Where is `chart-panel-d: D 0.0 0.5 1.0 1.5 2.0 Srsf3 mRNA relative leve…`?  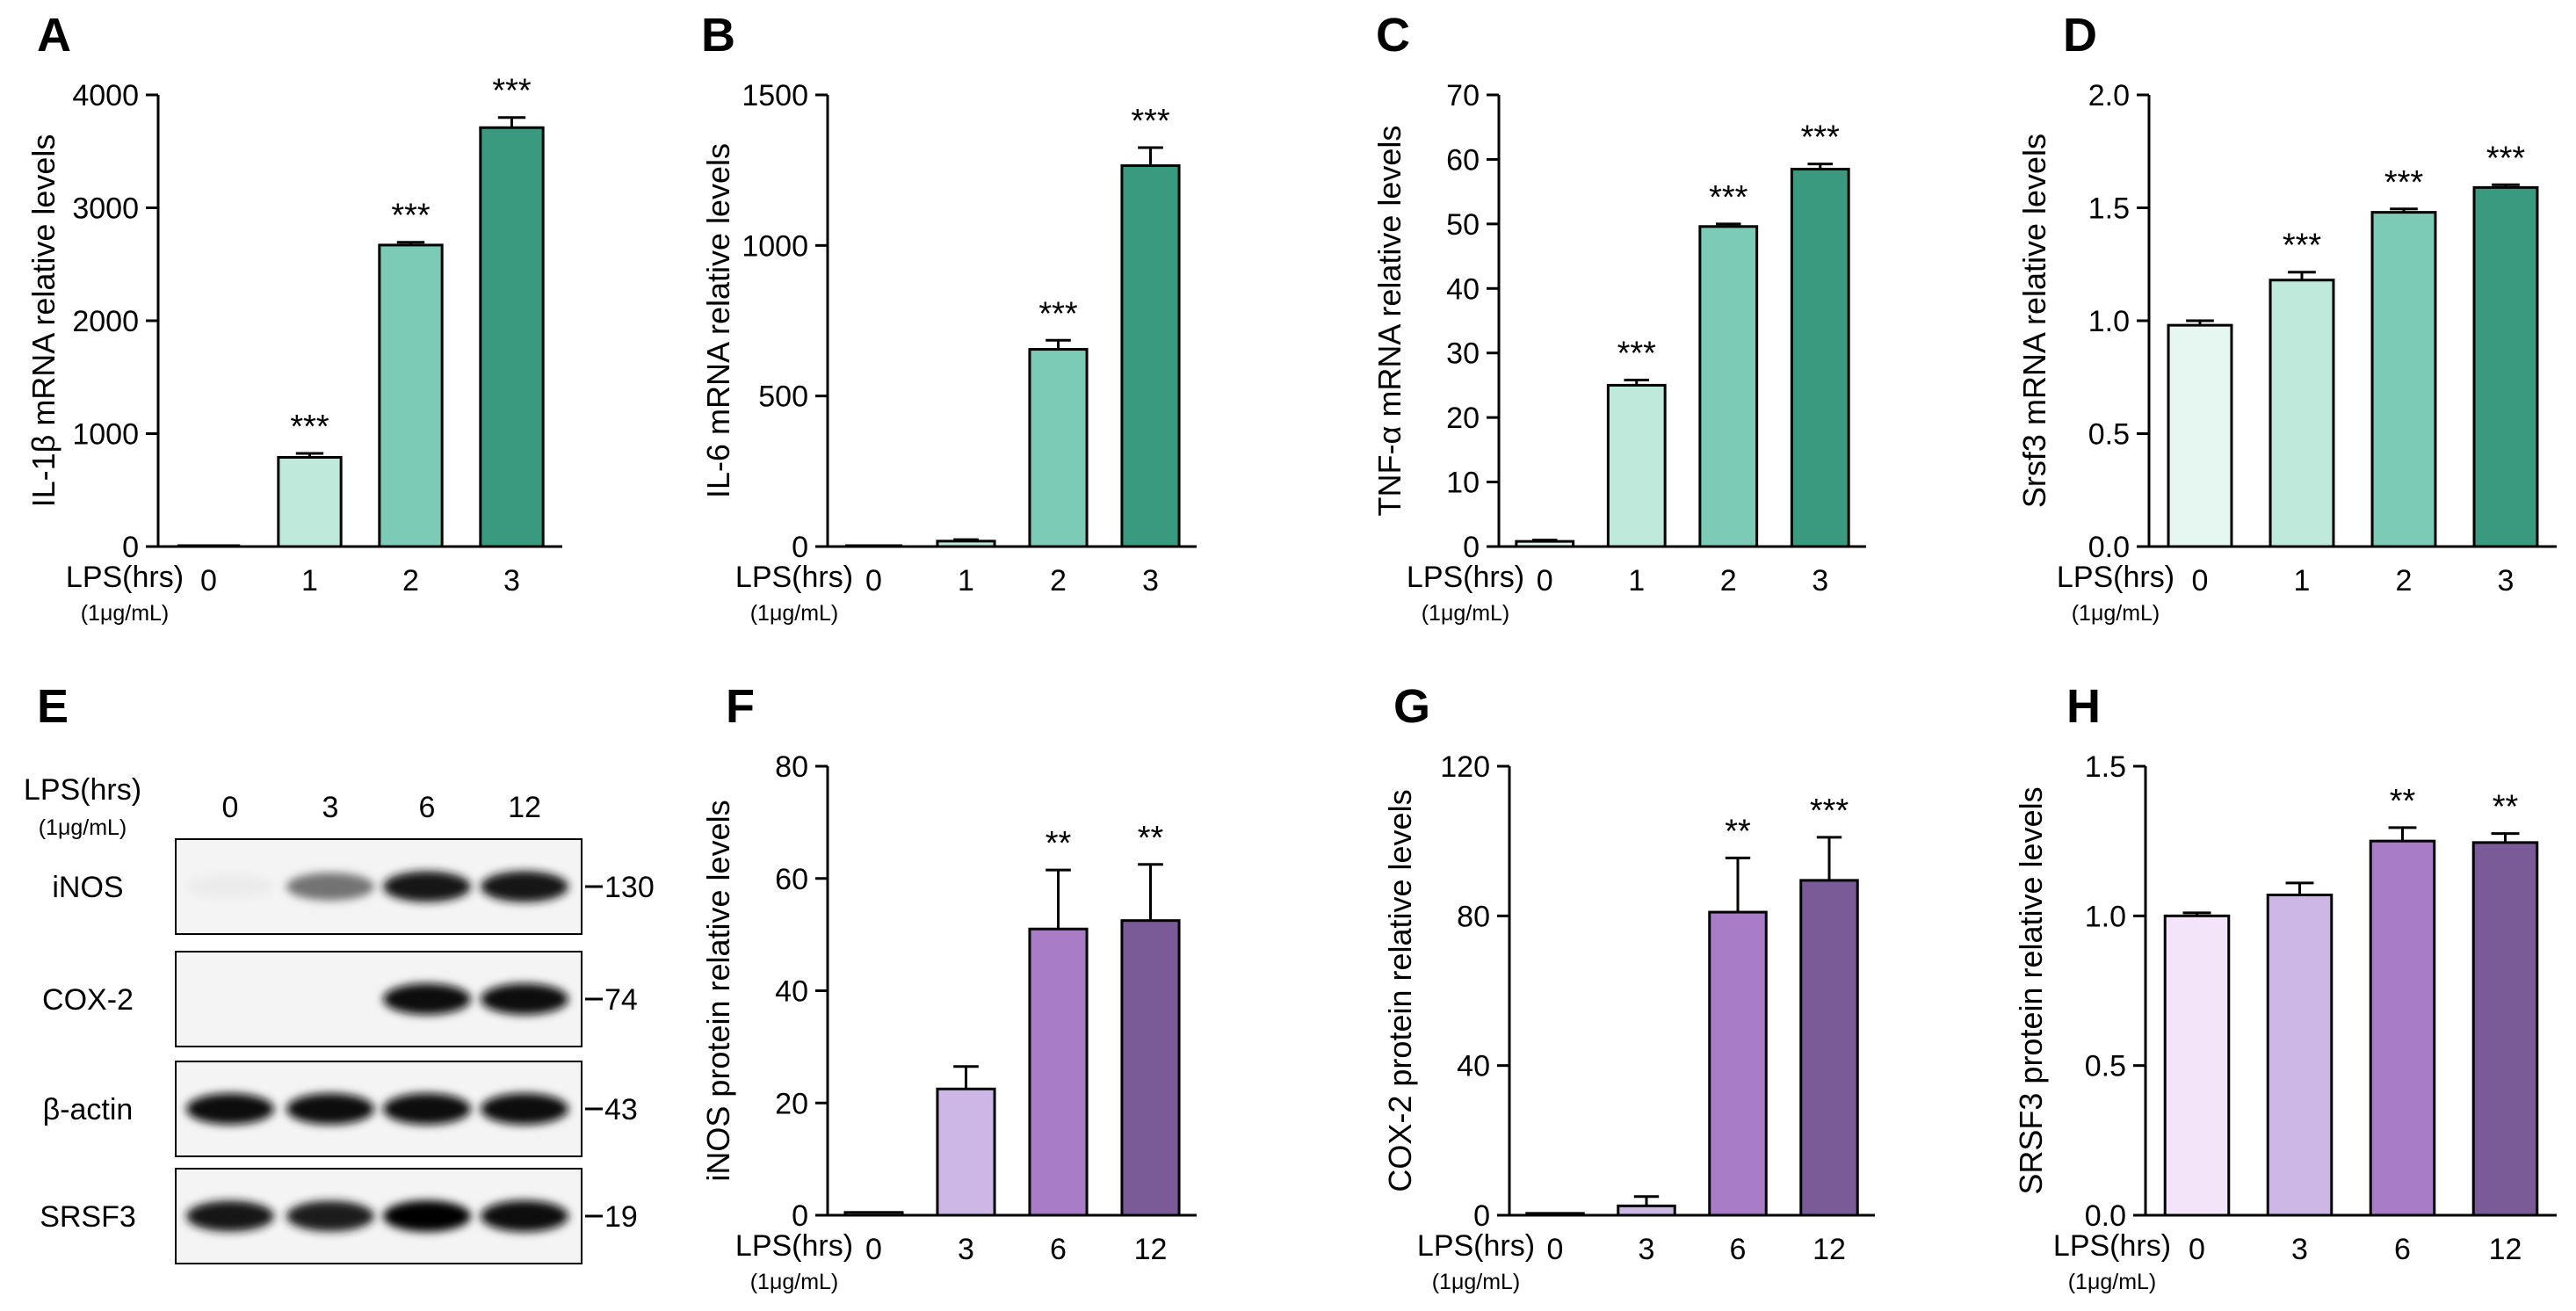 chart-panel-d: D 0.0 0.5 1.0 1.5 2.0 Srsf3 mRNA relative leve… is located at coordinates (2286, 318).